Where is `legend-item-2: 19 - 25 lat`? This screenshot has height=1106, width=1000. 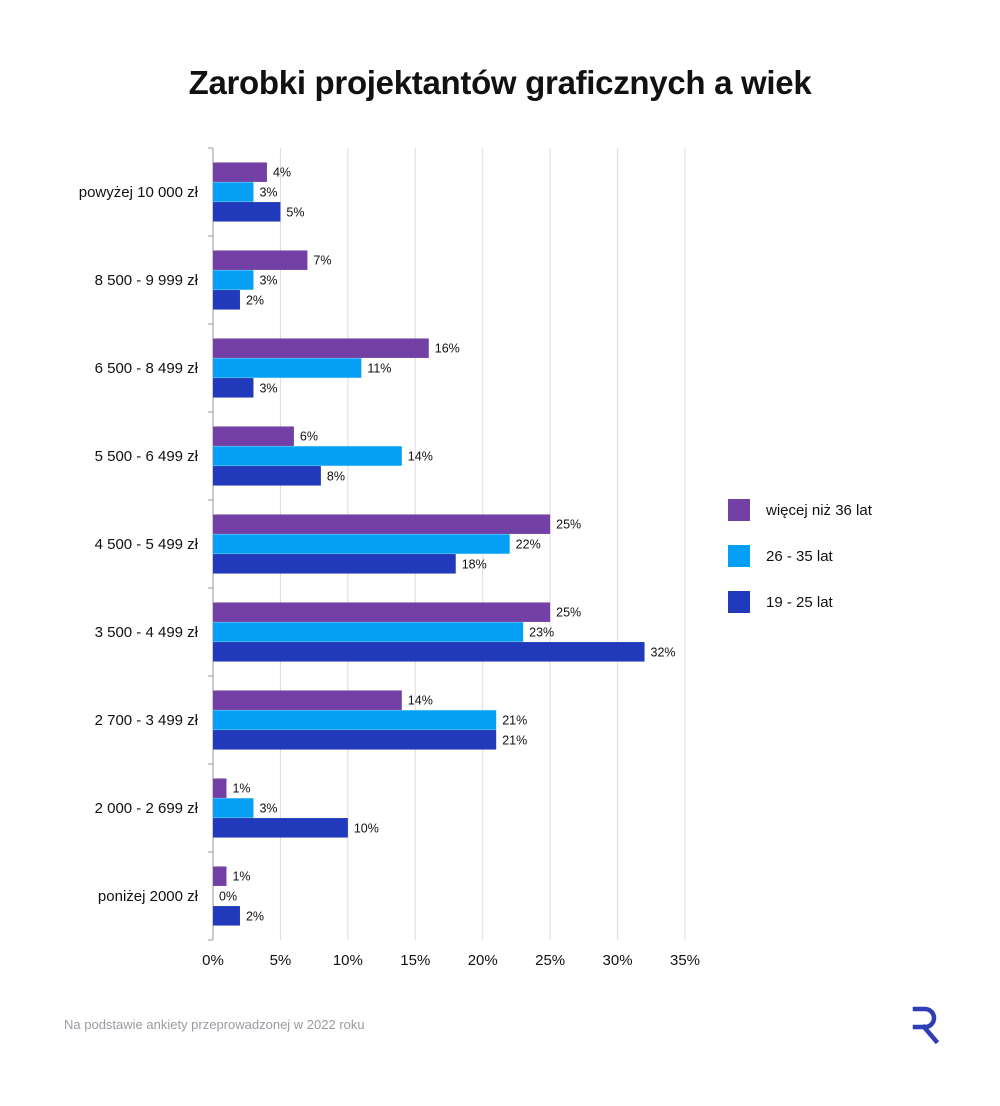
legend-item-2: 19 - 25 lat is located at coordinates (800, 602).